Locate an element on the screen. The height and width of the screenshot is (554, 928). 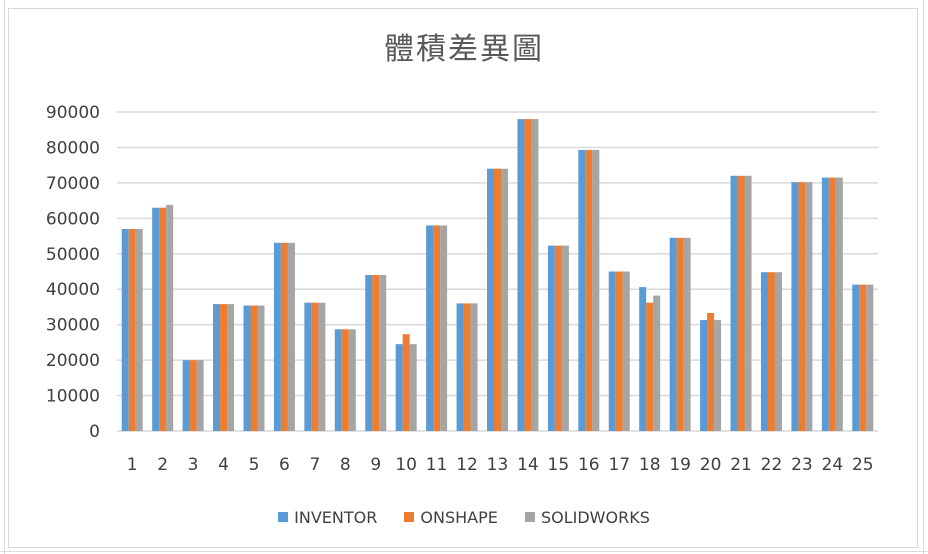
legend-swatch-inventor is located at coordinates (283, 517).